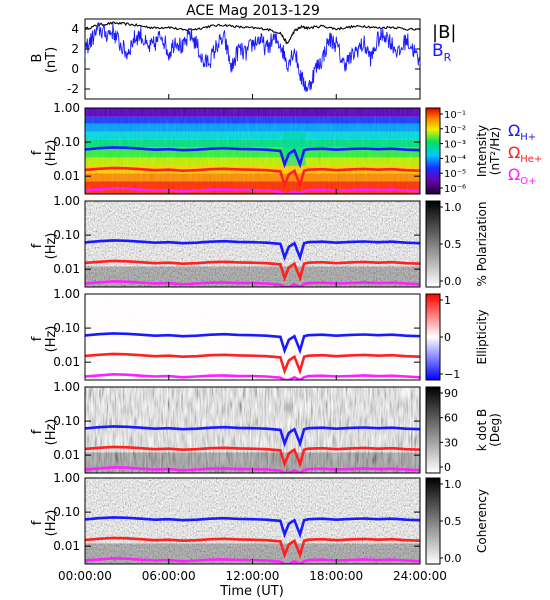 The image size is (550, 600). Describe the element at coordinates (482, 151) in the screenshot. I see `intensity-colorbar-label: Intensity` at that location.